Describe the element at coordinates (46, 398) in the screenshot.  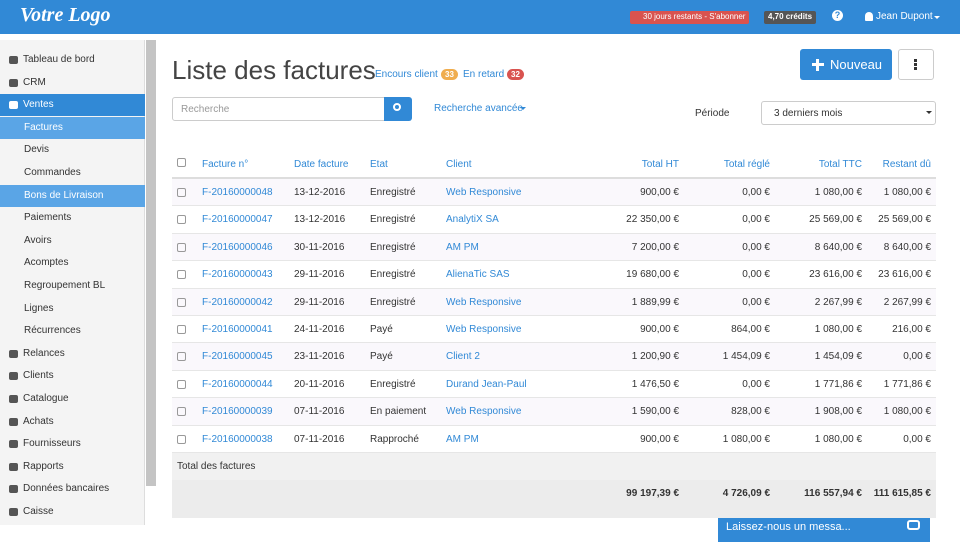
I see `sidebar-label: Catalogue` at that location.